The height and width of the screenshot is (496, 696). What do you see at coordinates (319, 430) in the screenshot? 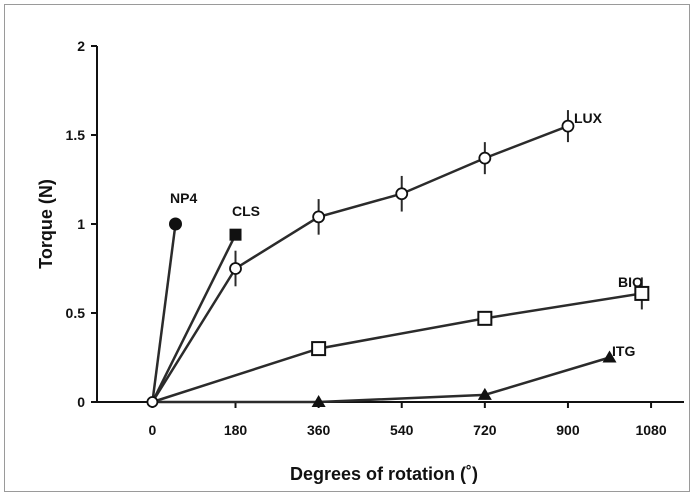
I see `x-tick-label: 360` at bounding box center [319, 430].